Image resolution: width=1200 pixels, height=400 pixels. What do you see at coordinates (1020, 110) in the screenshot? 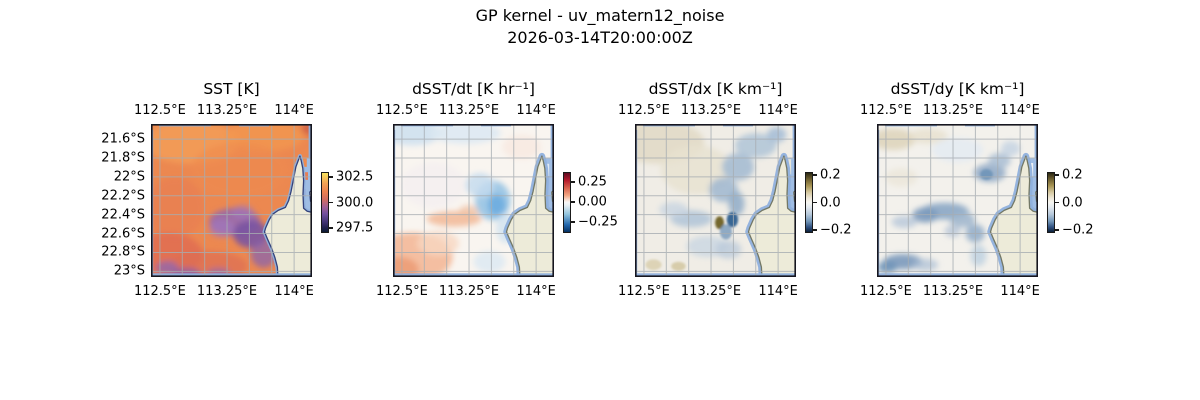
I see `x-tick-top-3-2: 114°E` at bounding box center [1020, 110].